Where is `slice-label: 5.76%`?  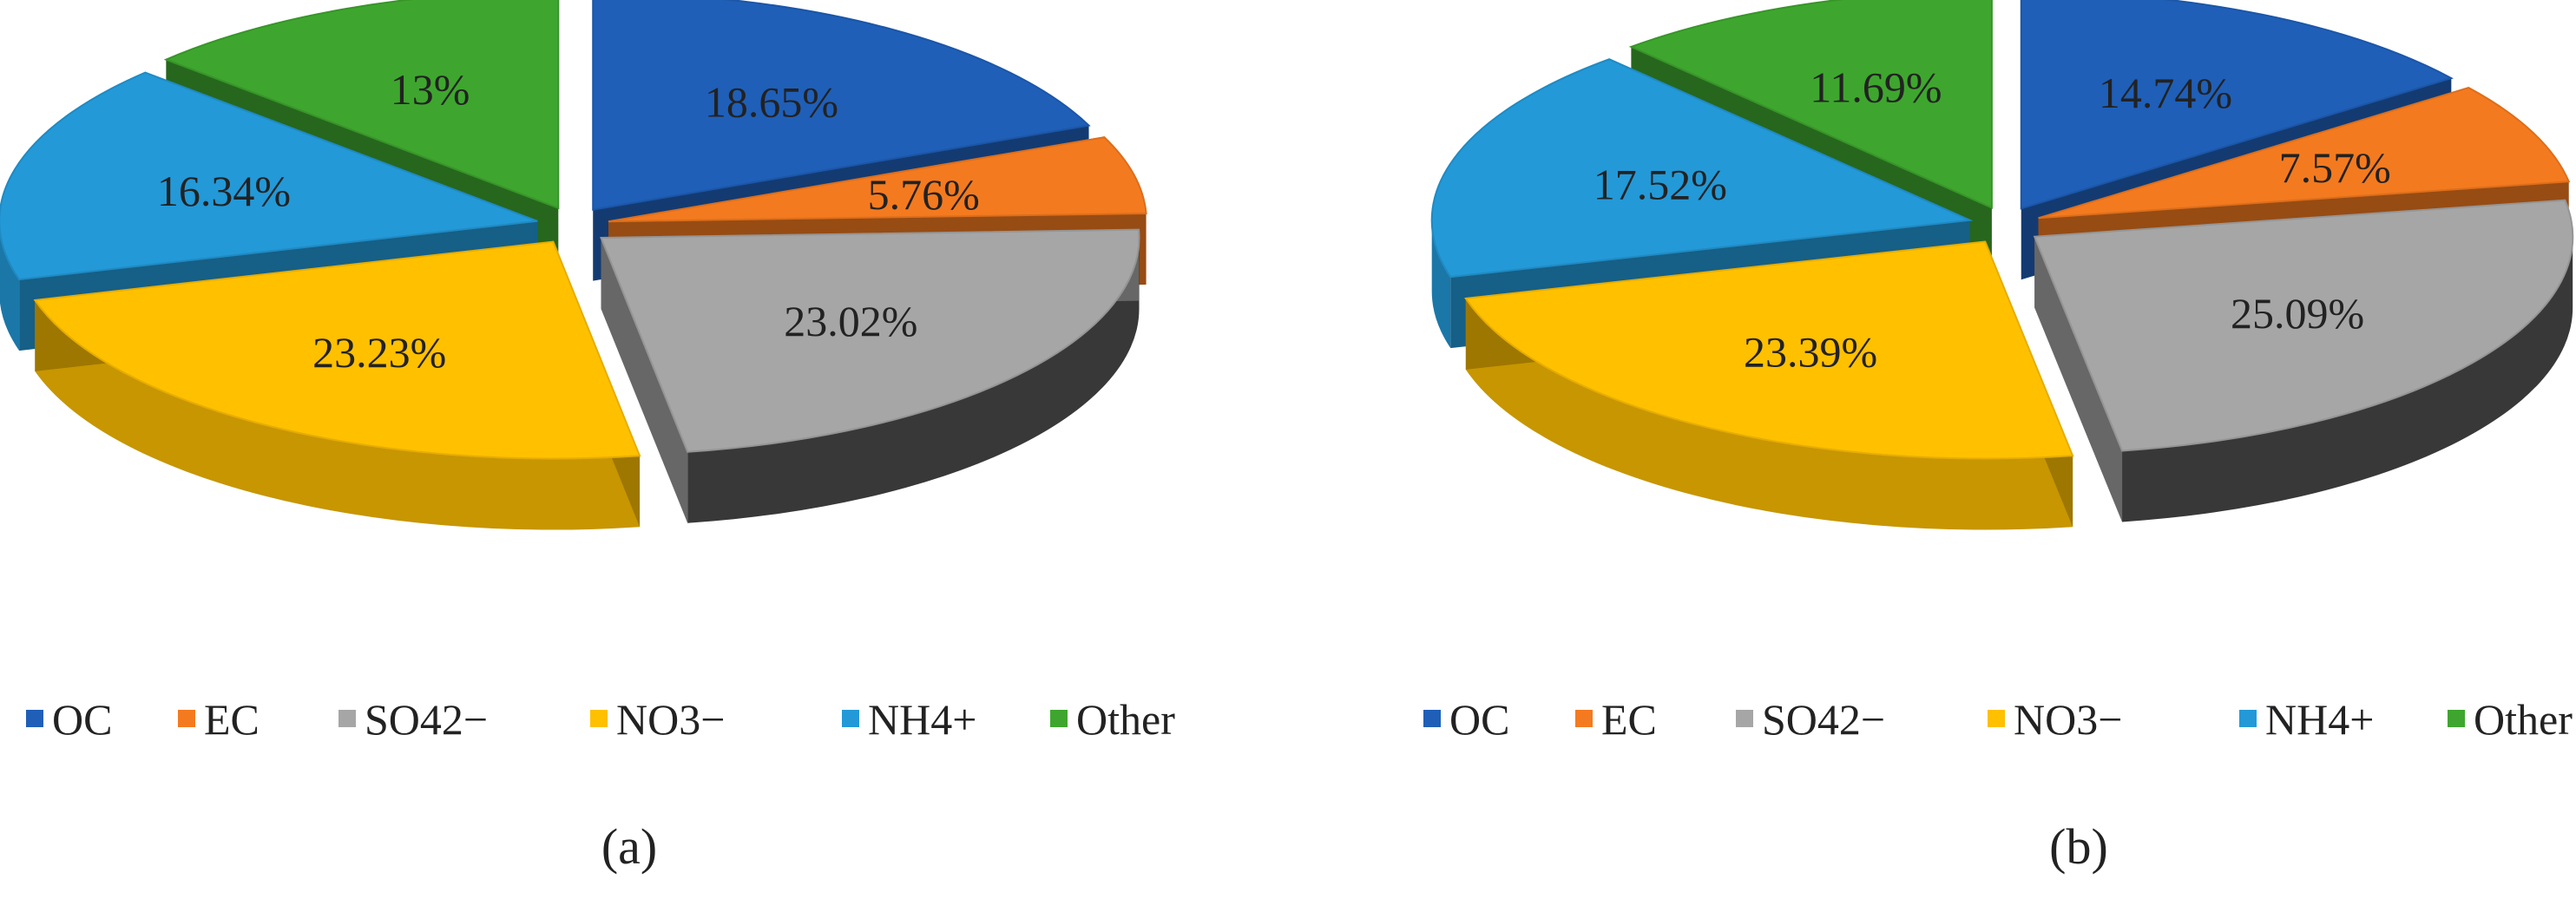
slice-label: 5.76% is located at coordinates (924, 194).